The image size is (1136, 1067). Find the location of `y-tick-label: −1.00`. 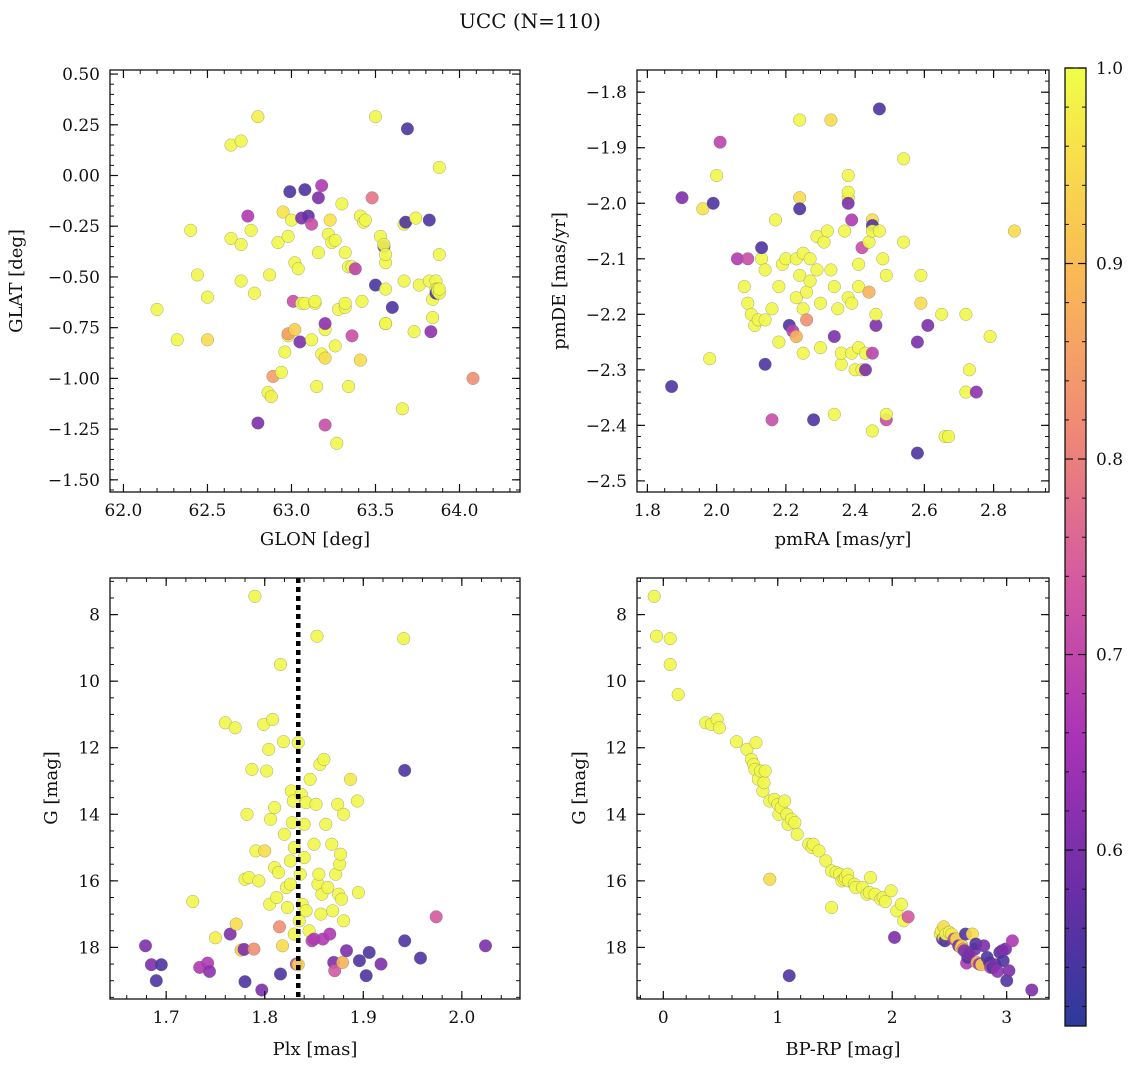

y-tick-label: −1.00 is located at coordinates (74, 379).